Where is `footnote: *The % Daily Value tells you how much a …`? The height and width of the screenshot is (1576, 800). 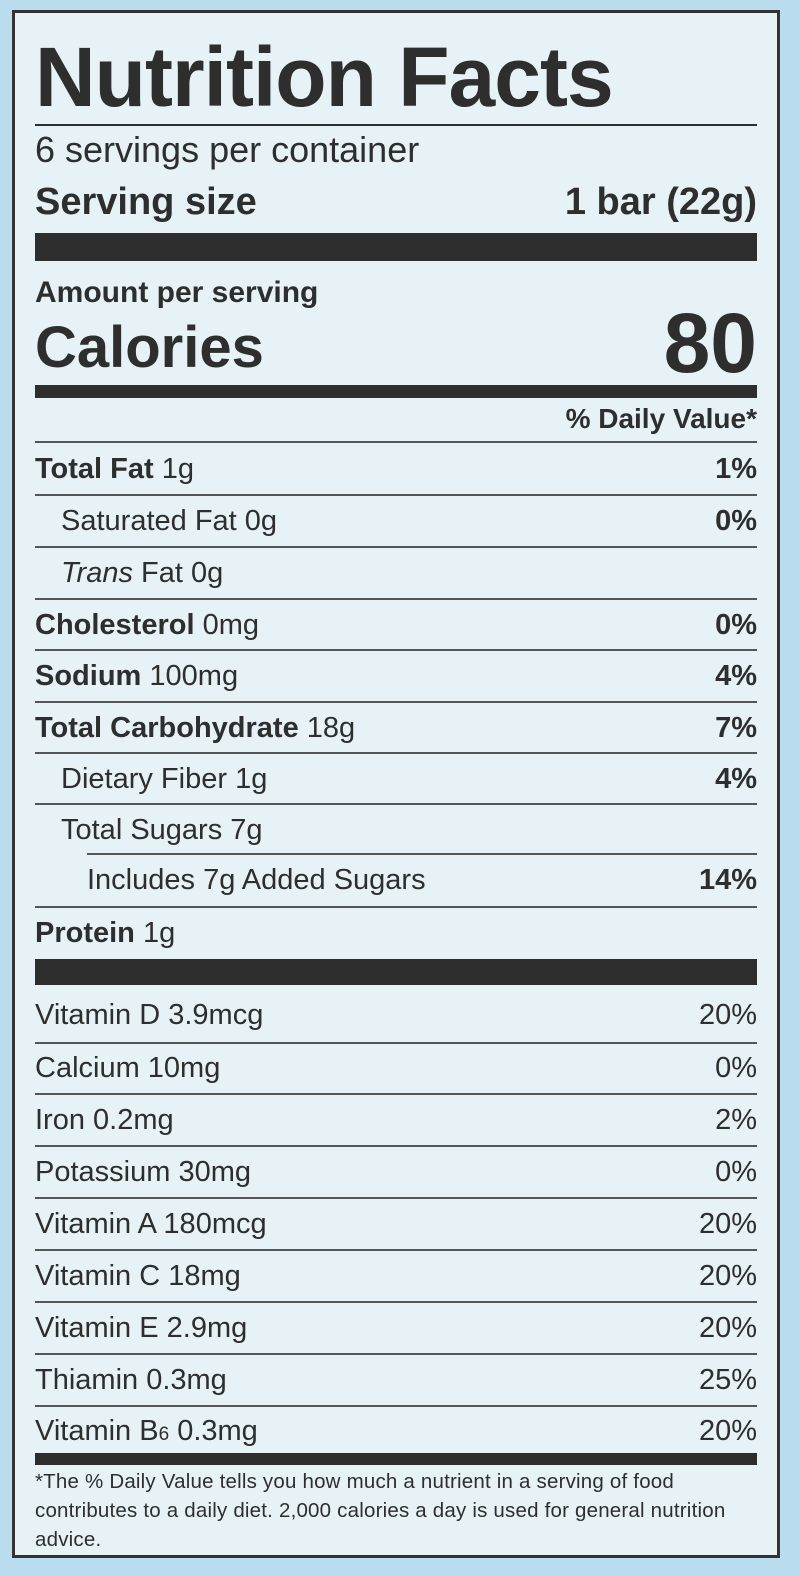 footnote: *The % Daily Value tells you how much a … is located at coordinates (380, 1510).